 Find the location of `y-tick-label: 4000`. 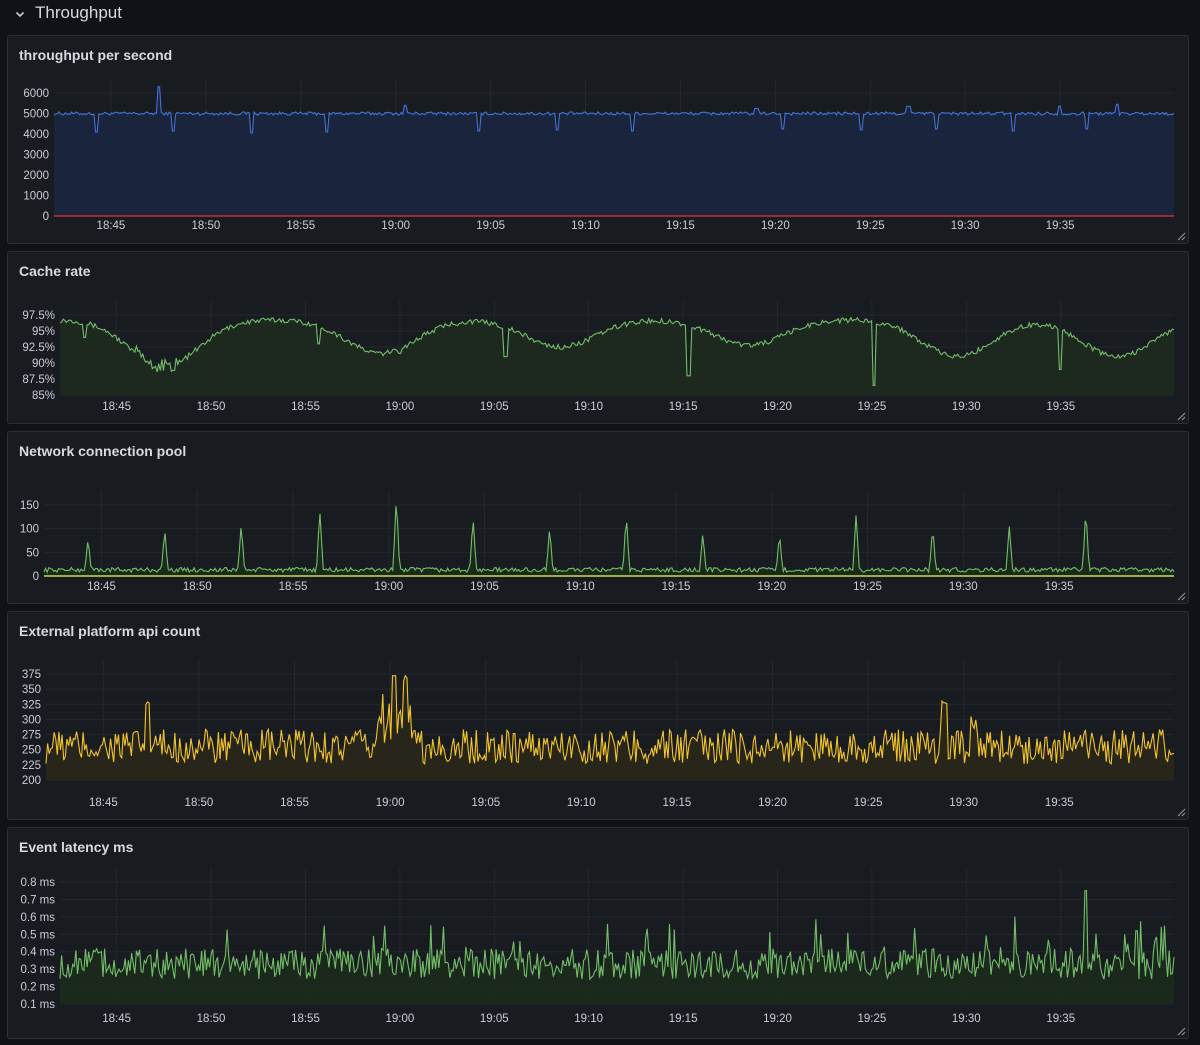

y-tick-label: 4000 is located at coordinates (36, 135).